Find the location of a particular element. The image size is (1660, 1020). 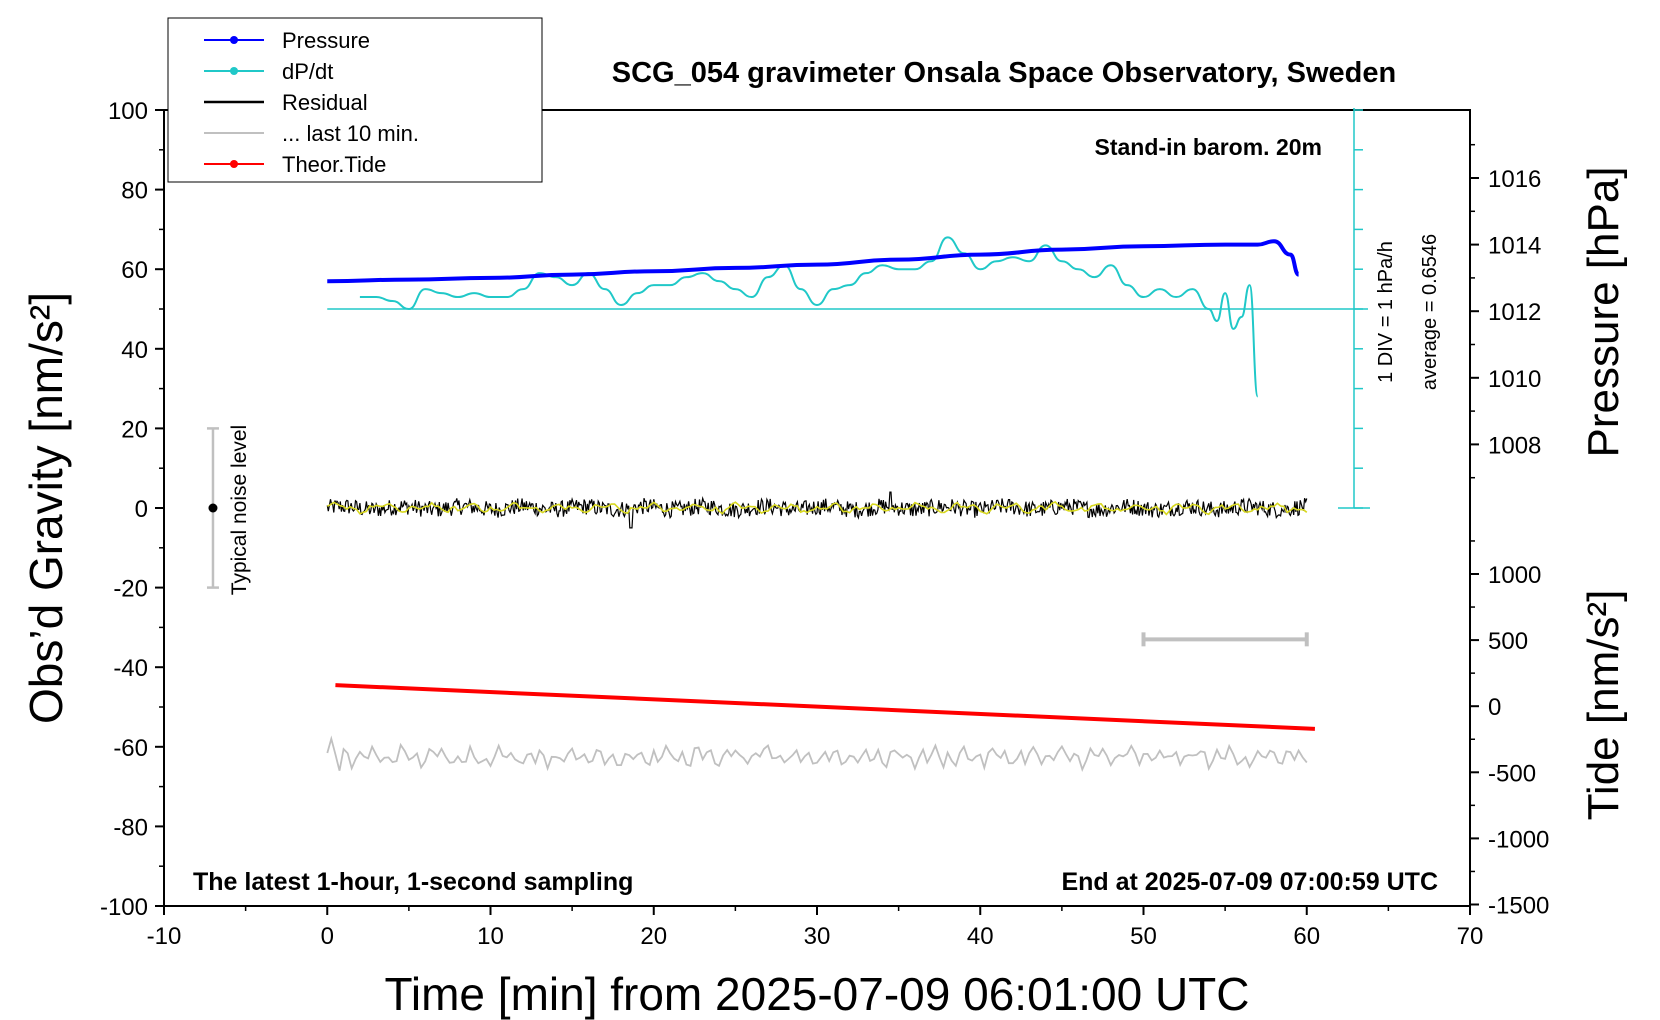

pressure-tick-label: 1008 is located at coordinates (1514, 445).